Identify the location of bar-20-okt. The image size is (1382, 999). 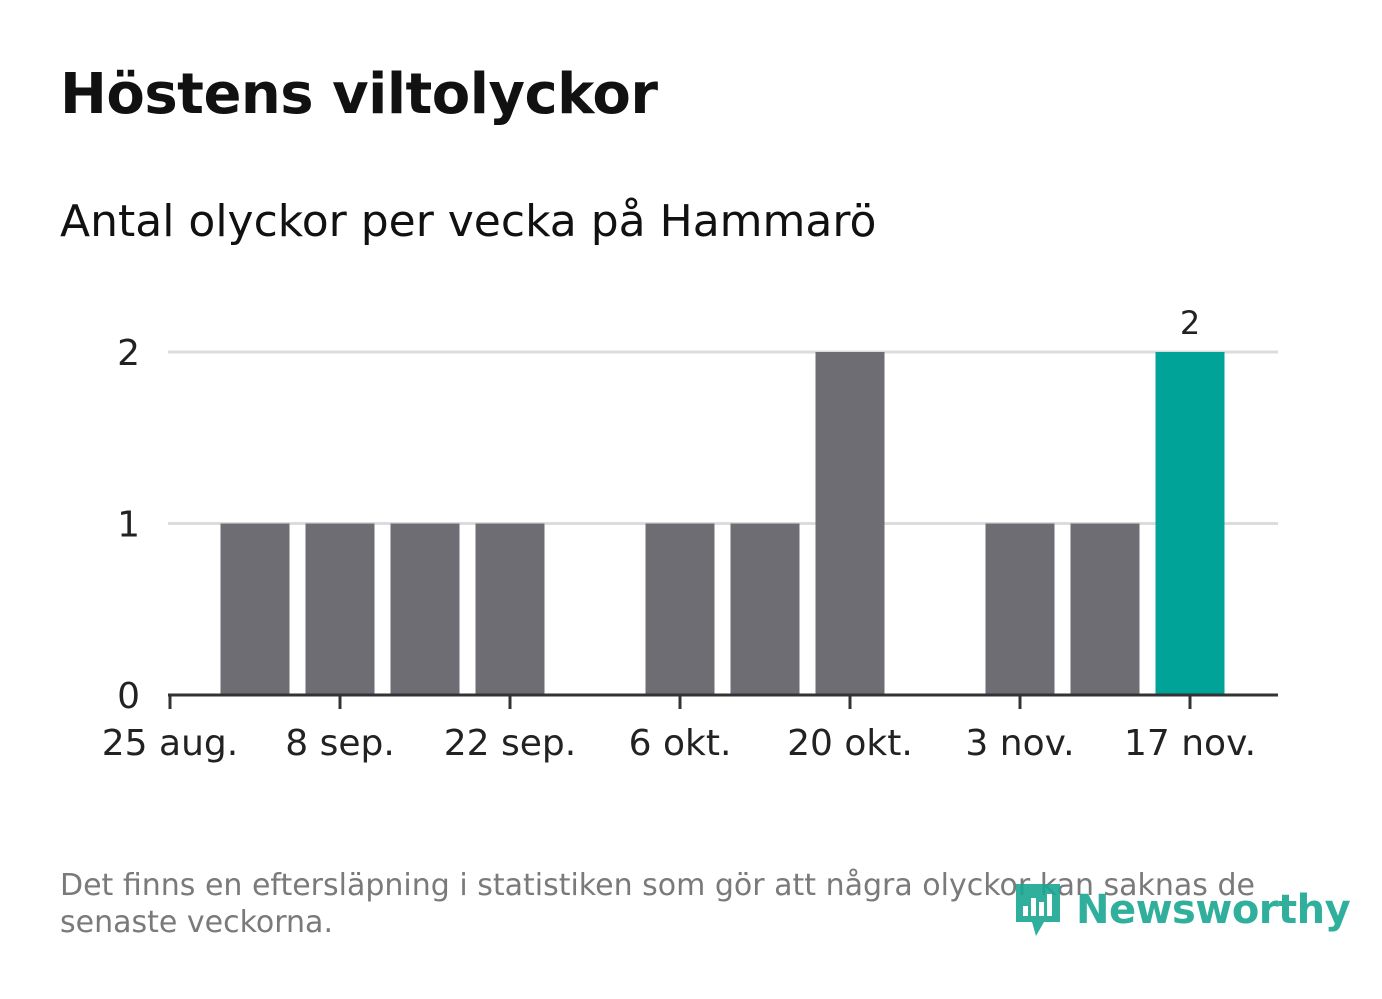
(850, 523).